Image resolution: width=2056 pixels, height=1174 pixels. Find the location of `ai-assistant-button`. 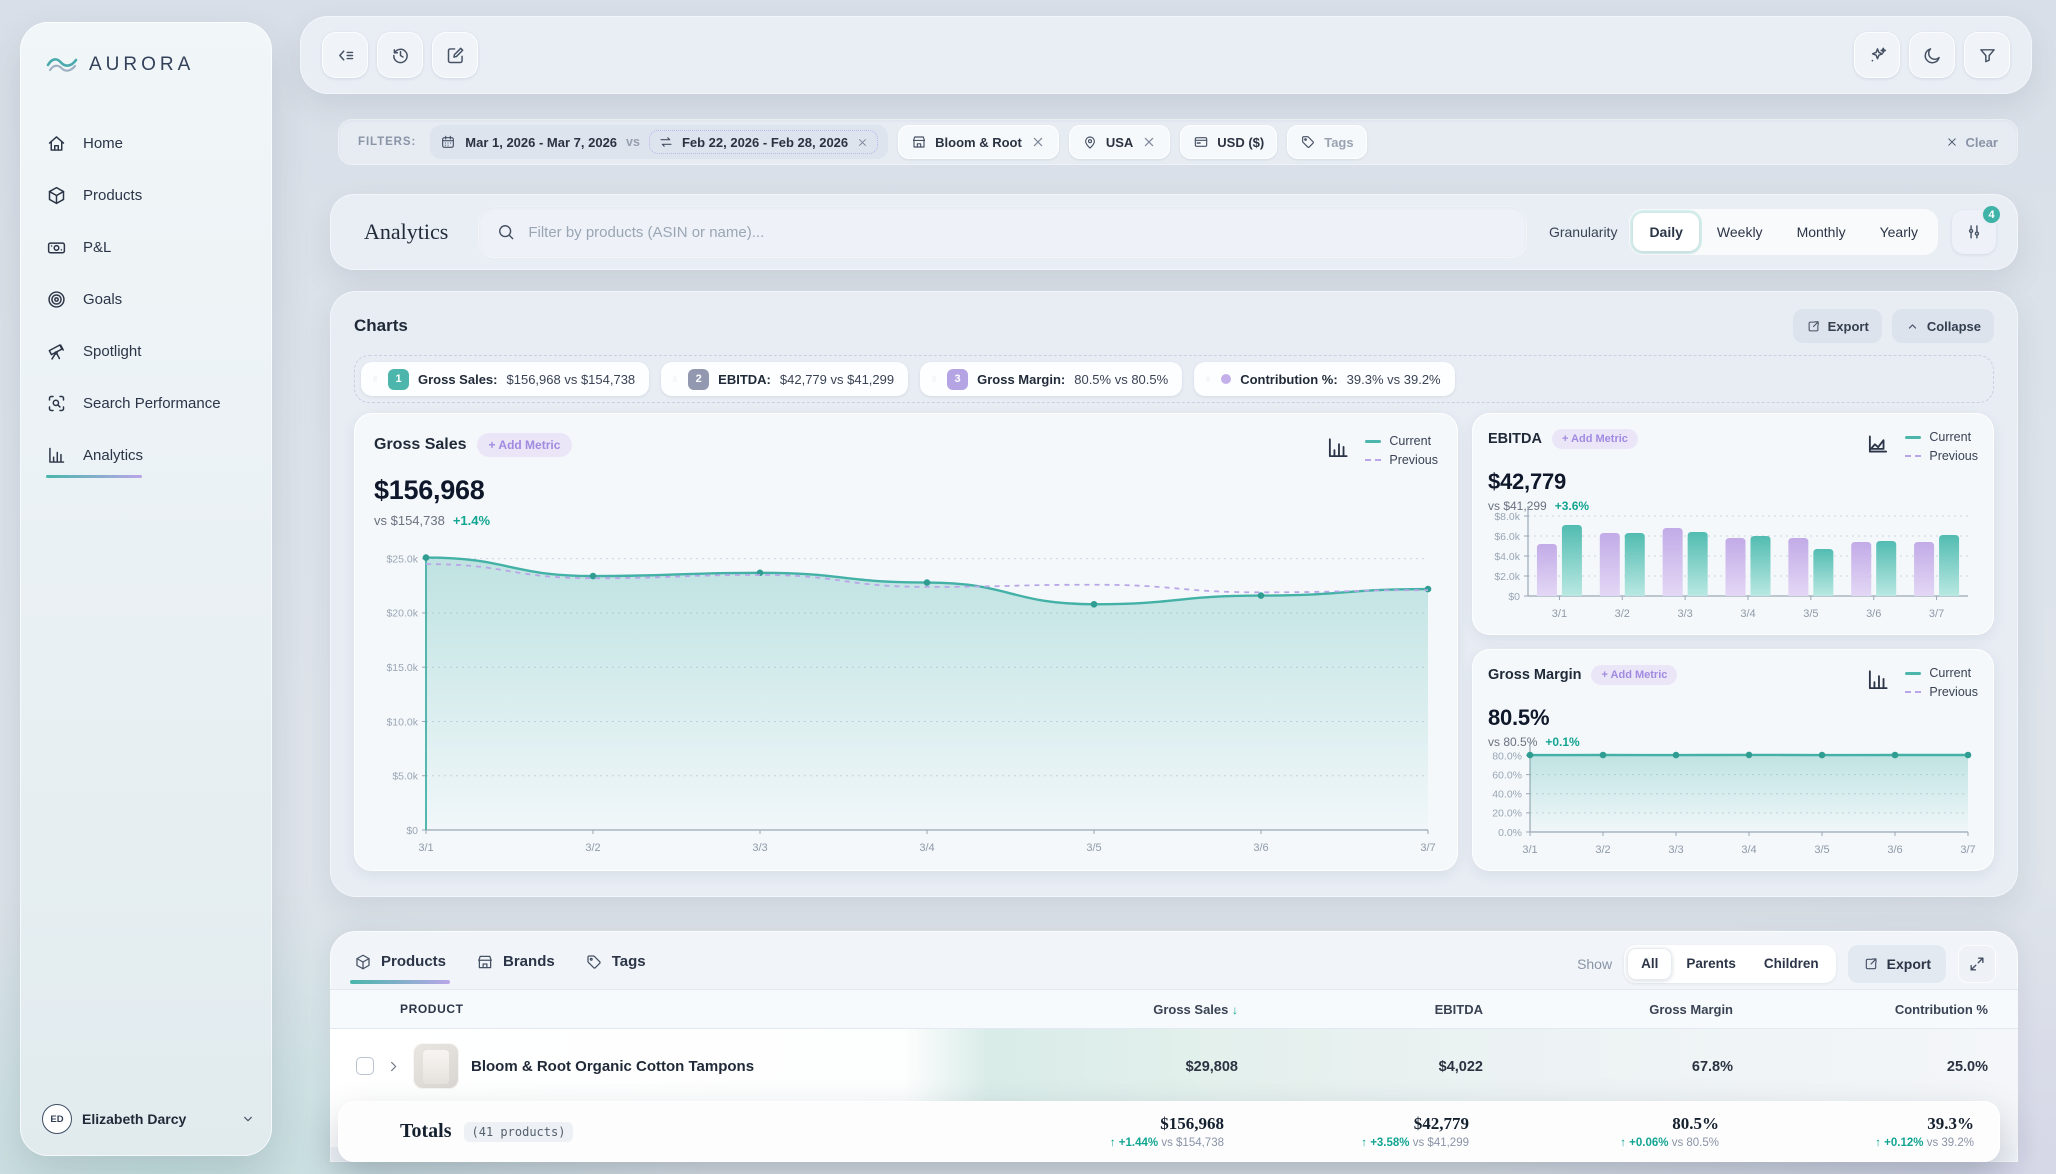

ai-assistant-button is located at coordinates (1877, 55).